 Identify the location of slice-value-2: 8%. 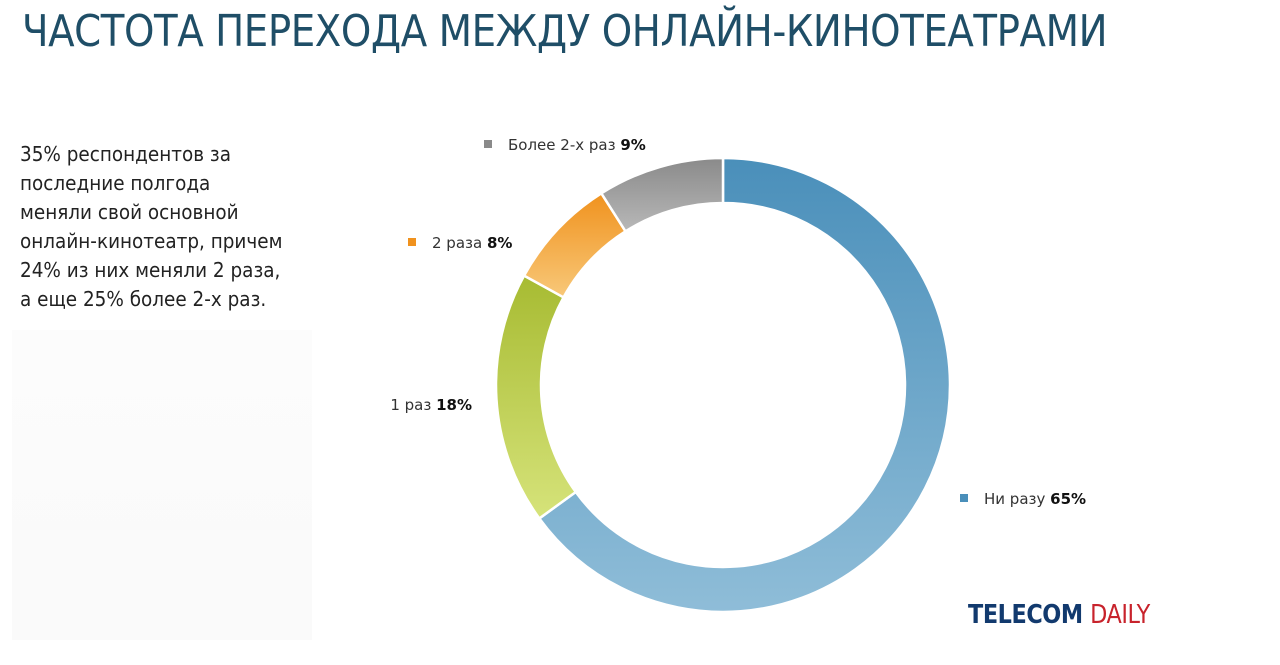
(499, 243).